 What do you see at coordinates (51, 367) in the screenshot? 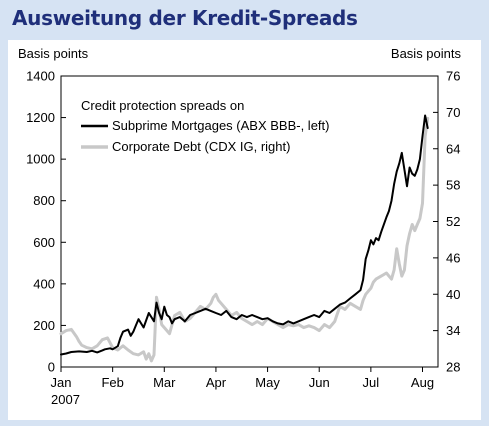
I see `left-axis-tick-label: 0` at bounding box center [51, 367].